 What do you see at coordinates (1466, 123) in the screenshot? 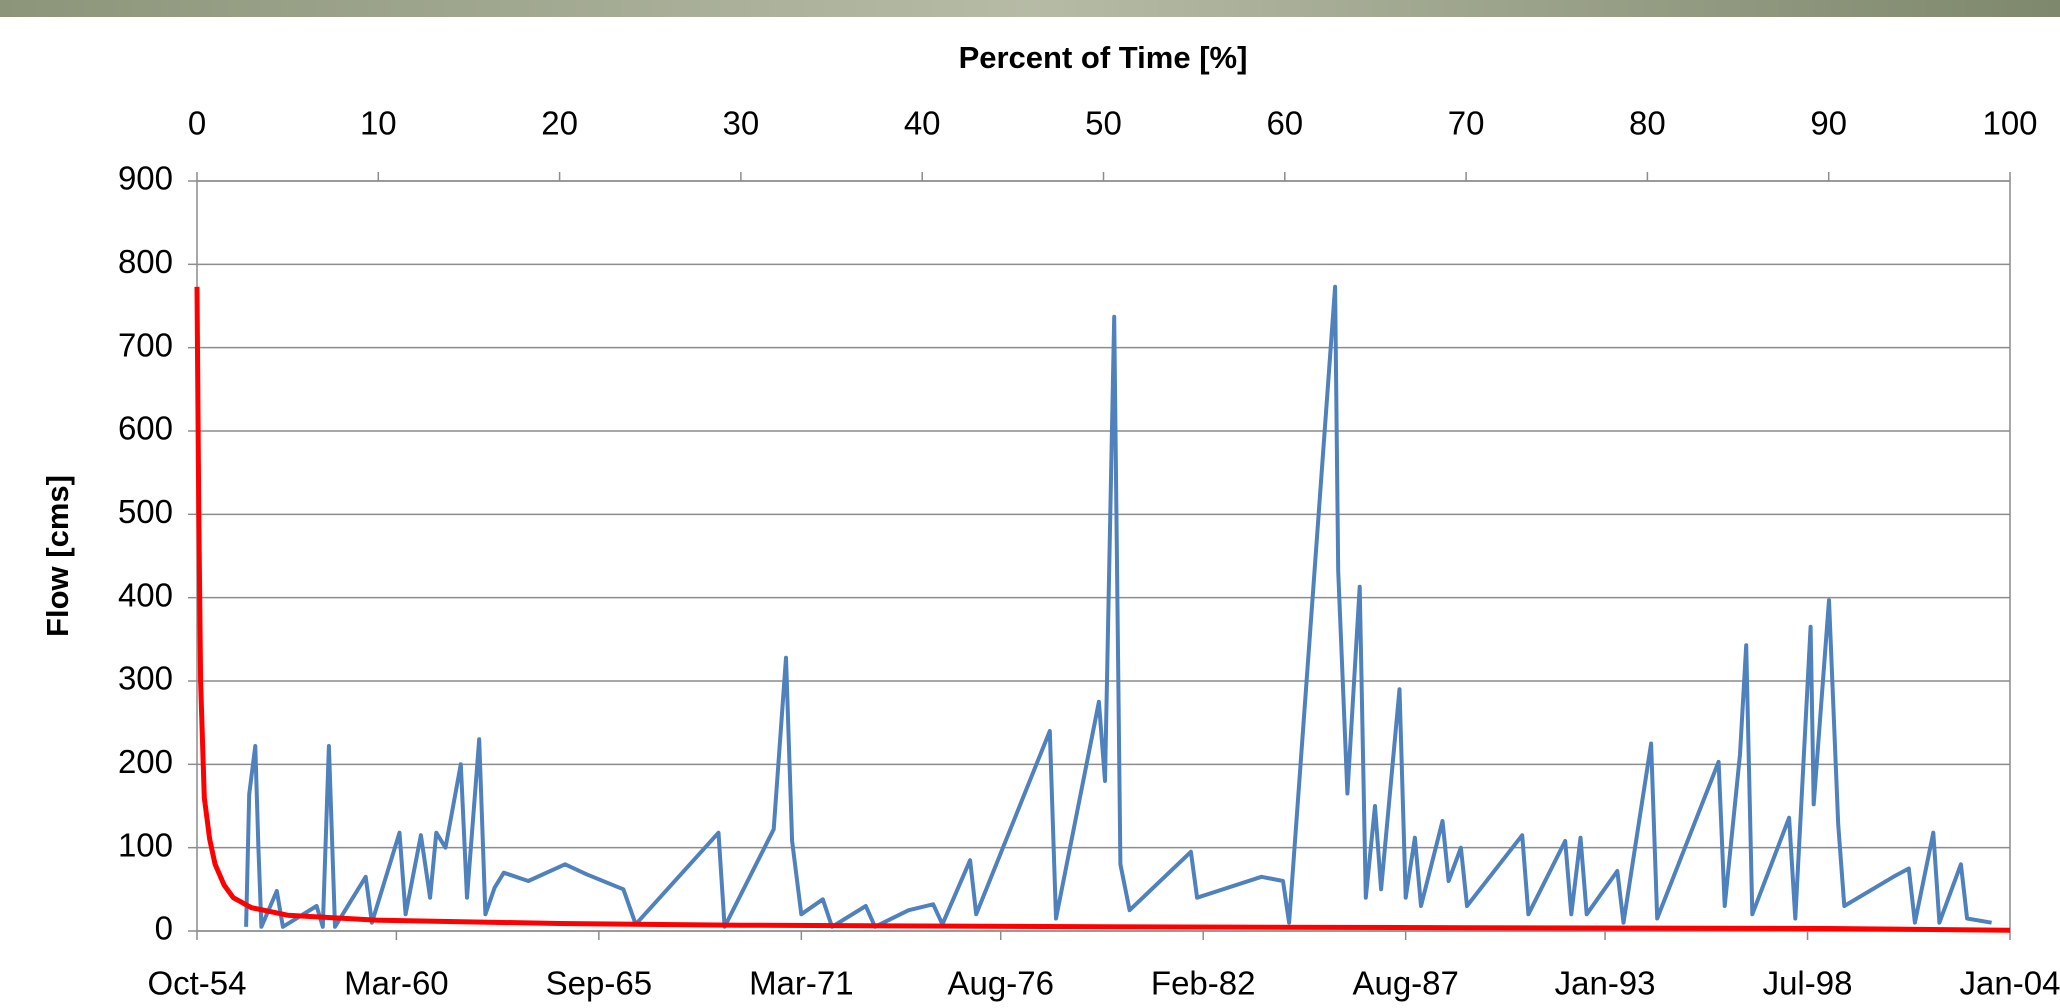
I see `x2-tick-label: 70` at bounding box center [1466, 123].